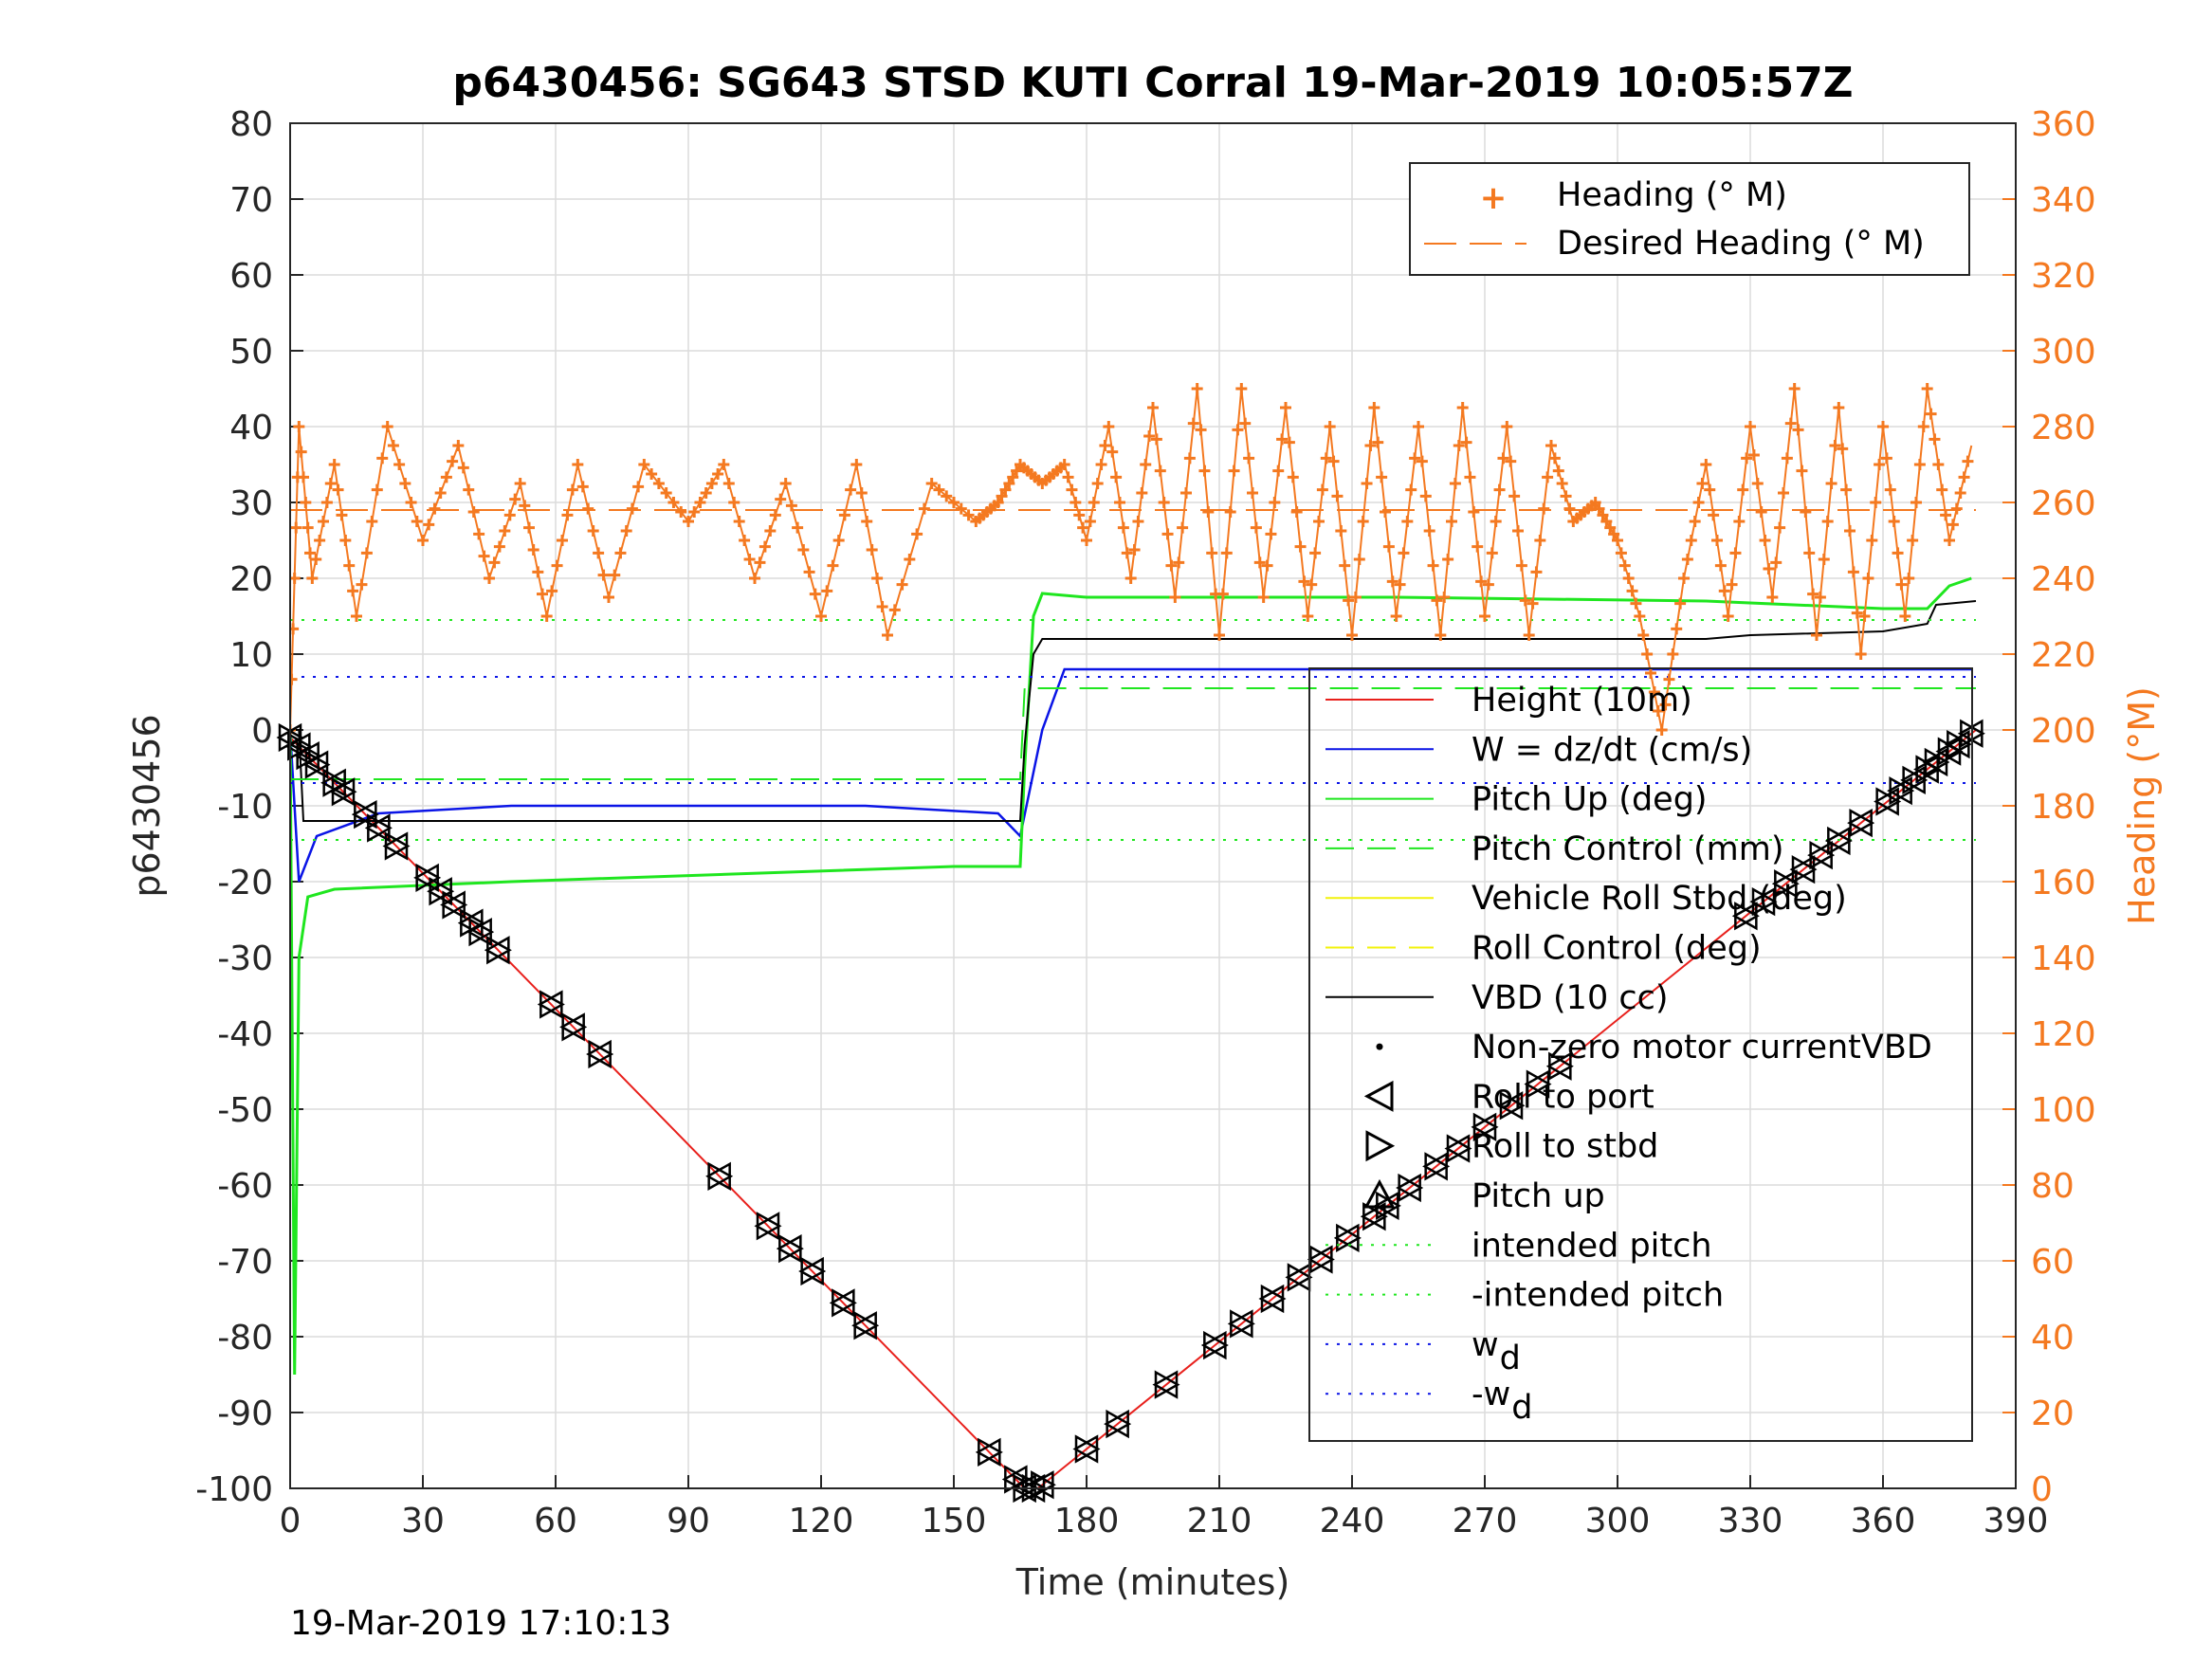 The height and width of the screenshot is (1659, 2212). Describe the element at coordinates (1592, 1246) in the screenshot. I see `legend-entry-label: intended pitch` at that location.